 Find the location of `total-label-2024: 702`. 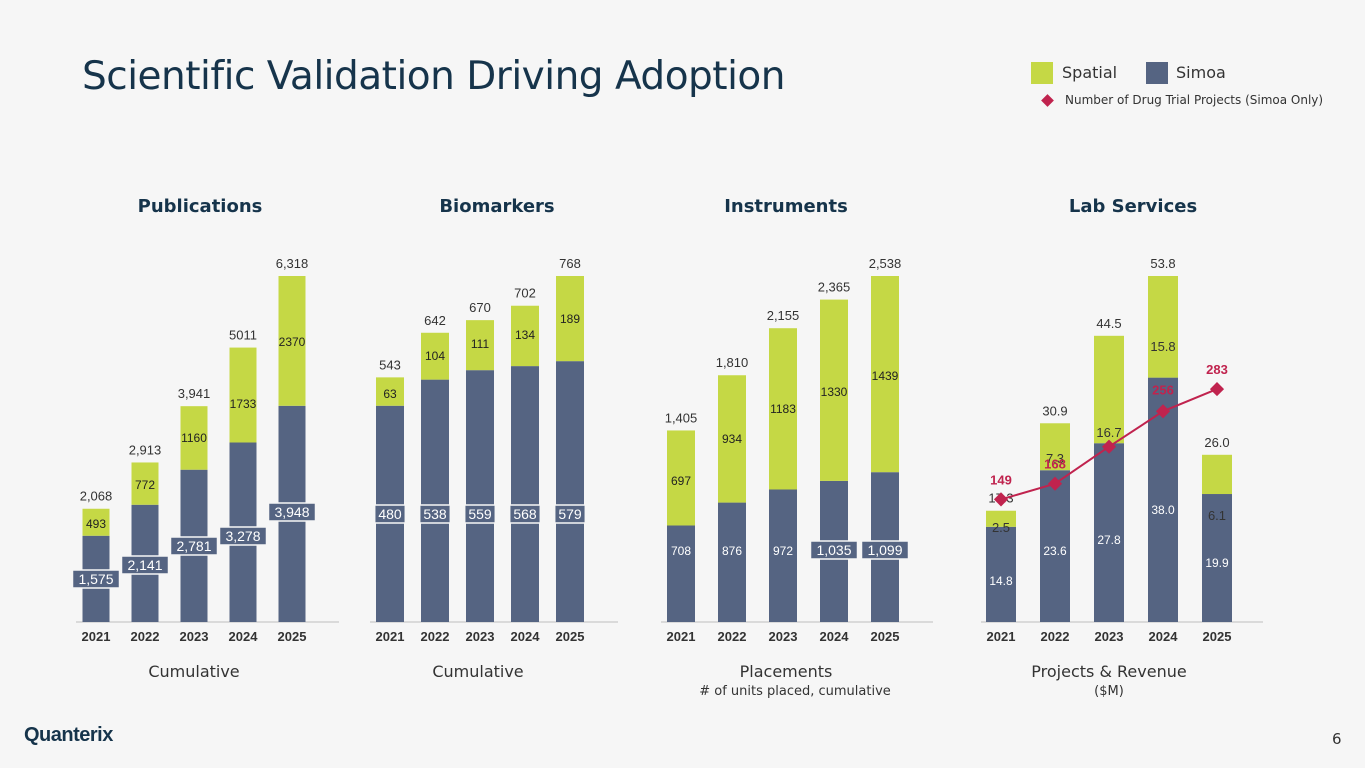

total-label-2024: 702 is located at coordinates (525, 293).